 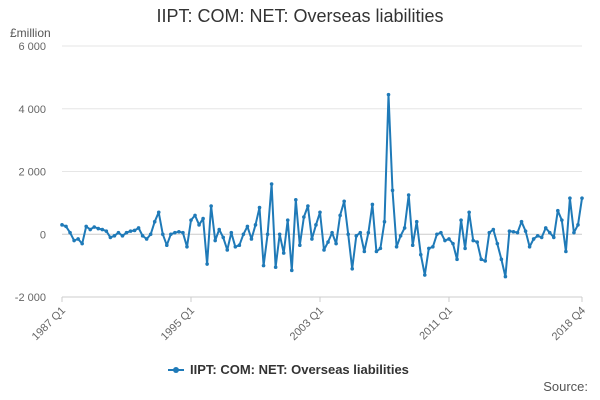 I want to click on x-tick-label: 1987 Q1, so click(x=49, y=324).